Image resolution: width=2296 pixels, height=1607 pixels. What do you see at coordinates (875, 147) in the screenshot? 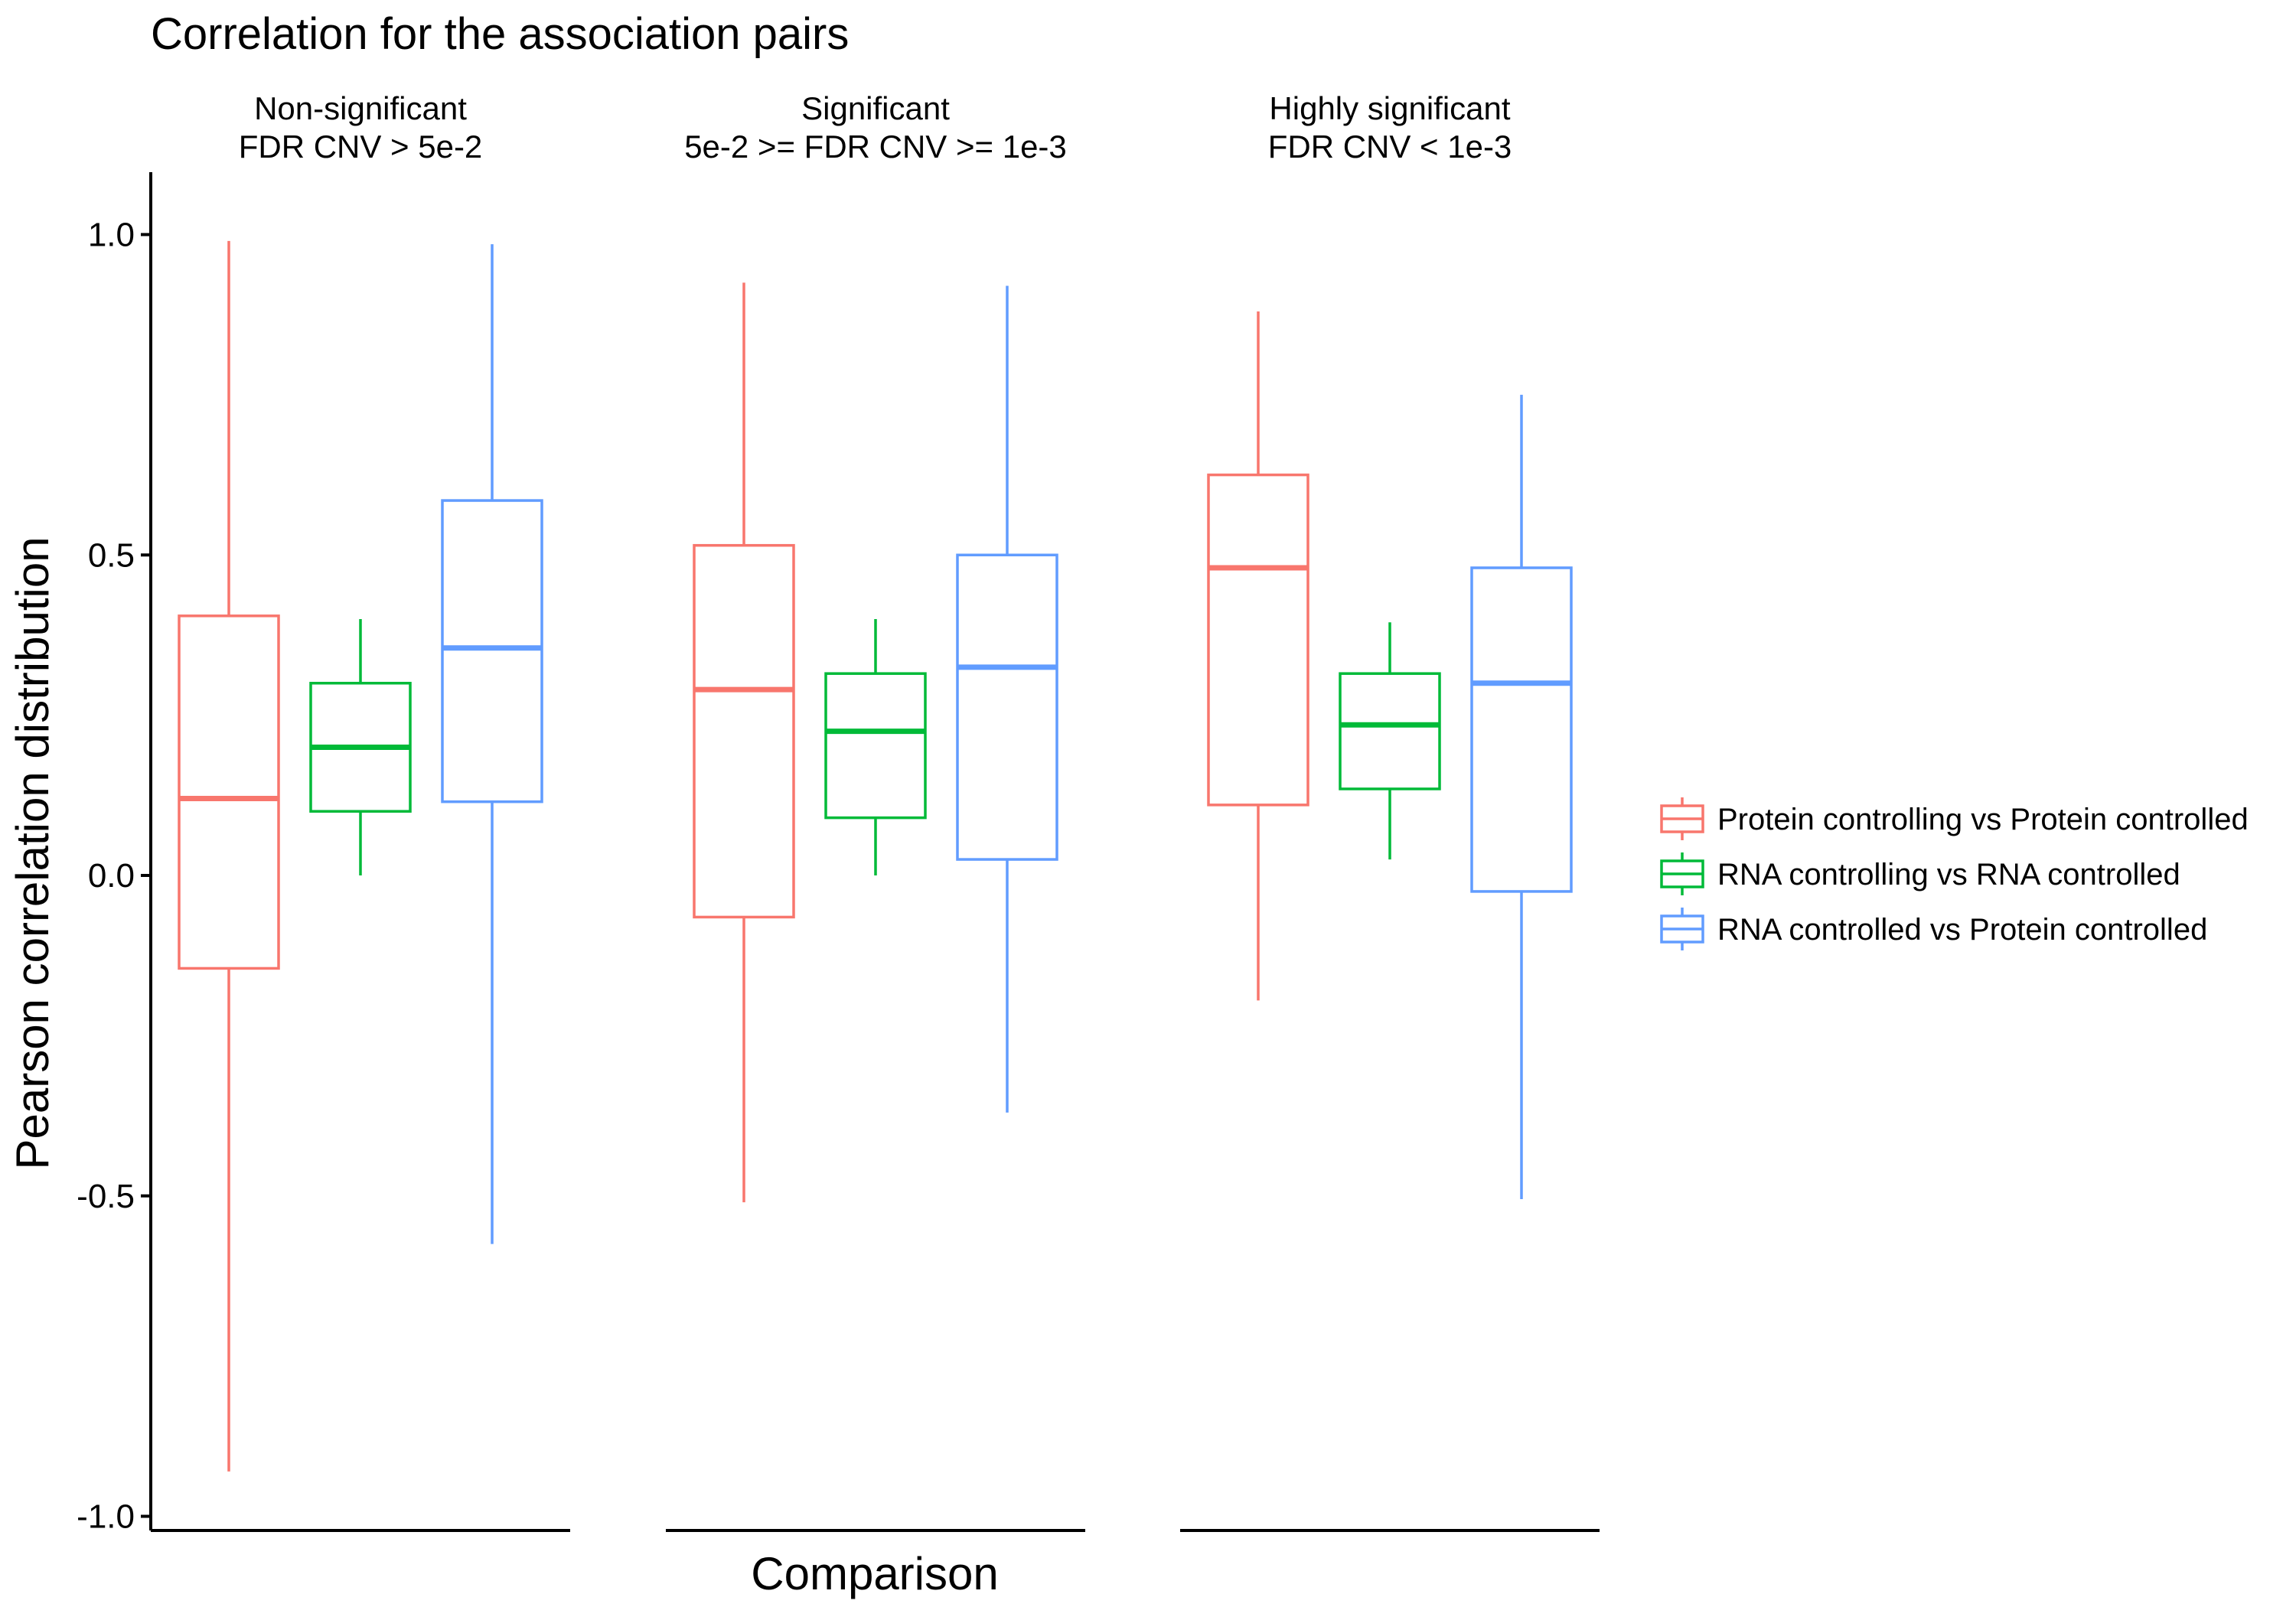
I see `facet-label-2-line2: 5e-2 >= FDR CNV >= 1e-3` at bounding box center [875, 147].